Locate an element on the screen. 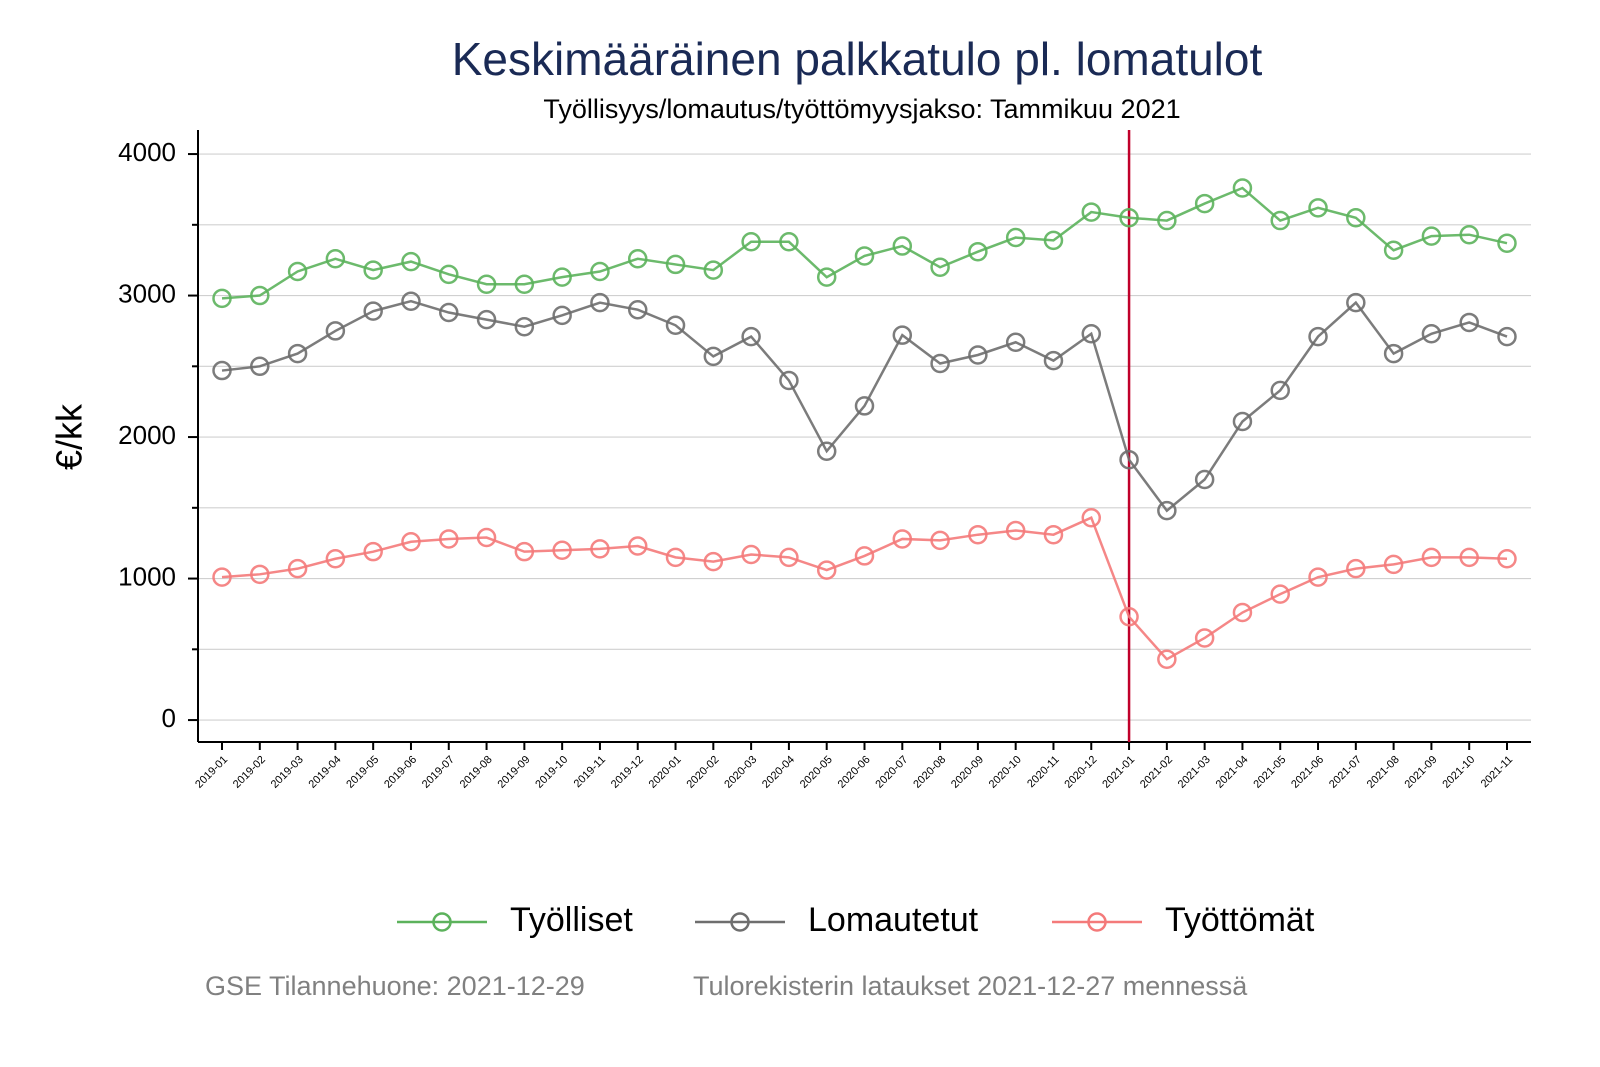 The image size is (1600, 1067). y-tick-label: 2000 is located at coordinates (147, 435).